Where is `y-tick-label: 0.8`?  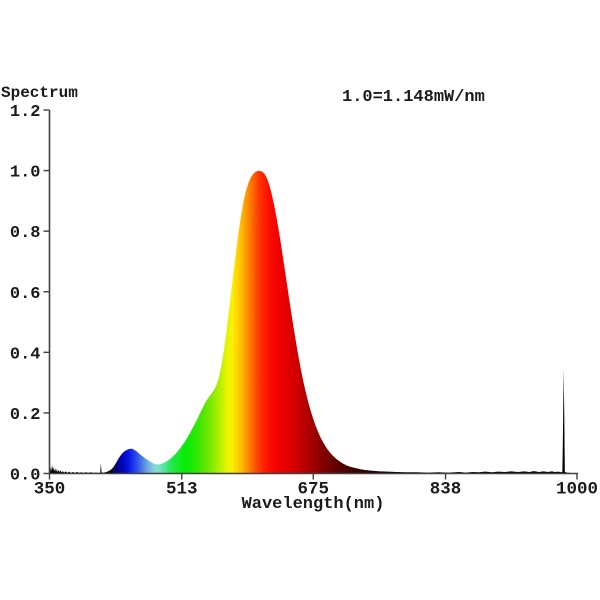 y-tick-label: 0.8 is located at coordinates (25, 233).